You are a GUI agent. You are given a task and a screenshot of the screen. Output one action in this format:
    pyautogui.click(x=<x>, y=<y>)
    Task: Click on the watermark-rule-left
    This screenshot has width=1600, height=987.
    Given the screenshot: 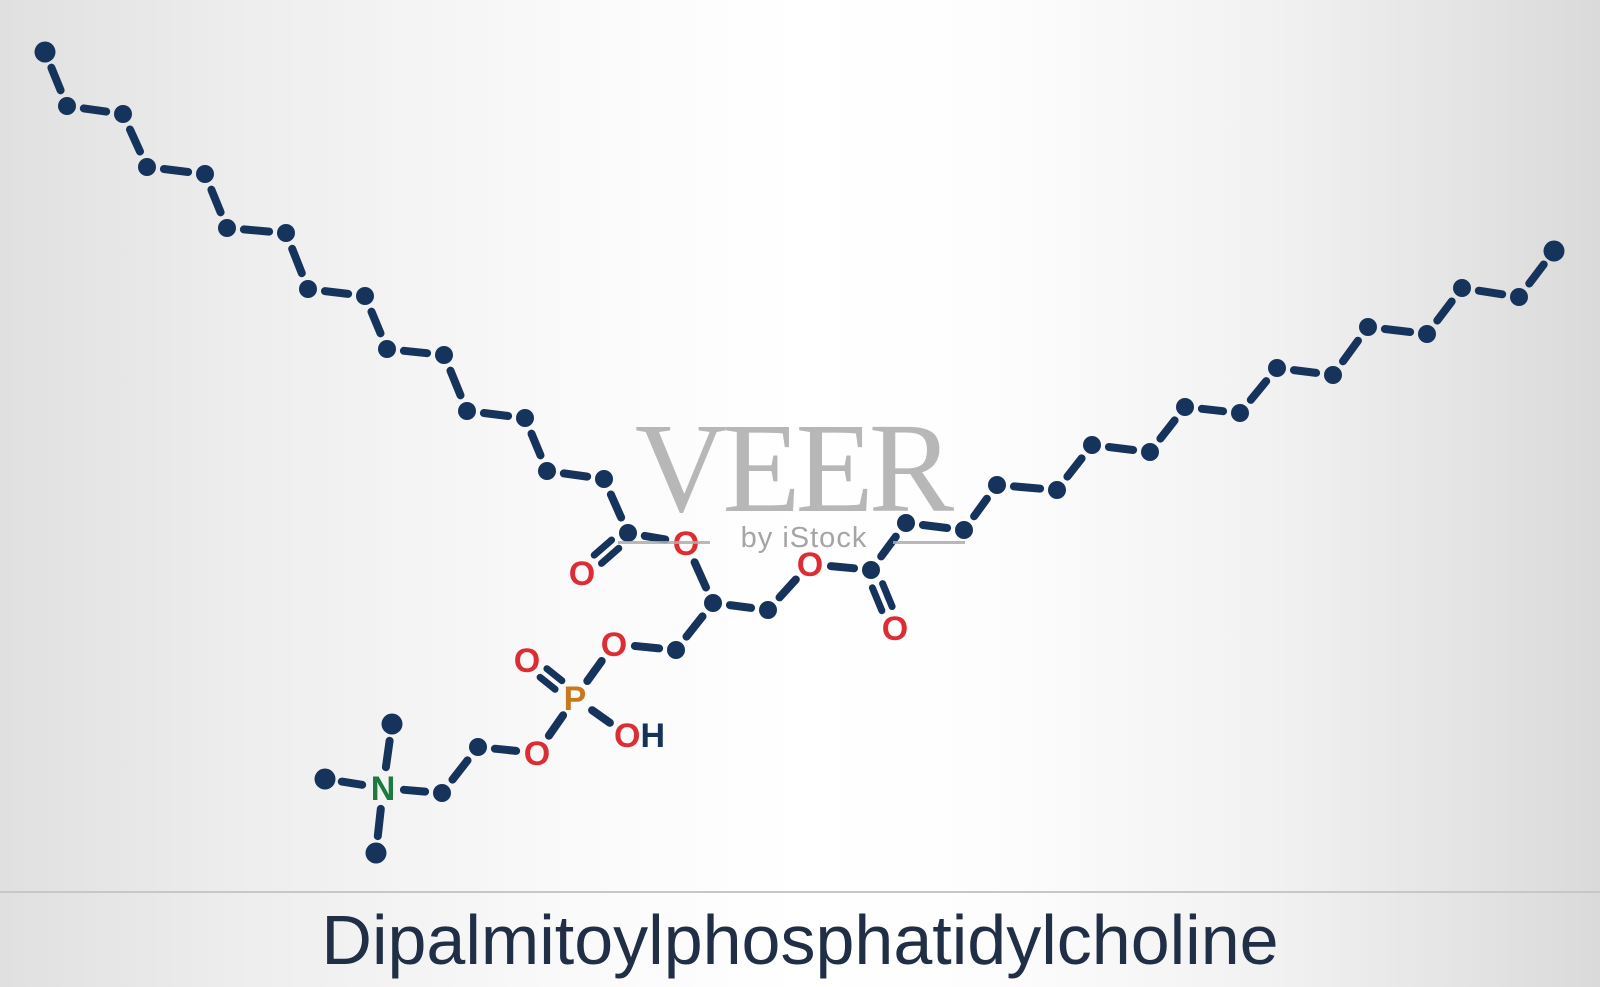 What is the action you would take?
    pyautogui.click(x=664, y=542)
    